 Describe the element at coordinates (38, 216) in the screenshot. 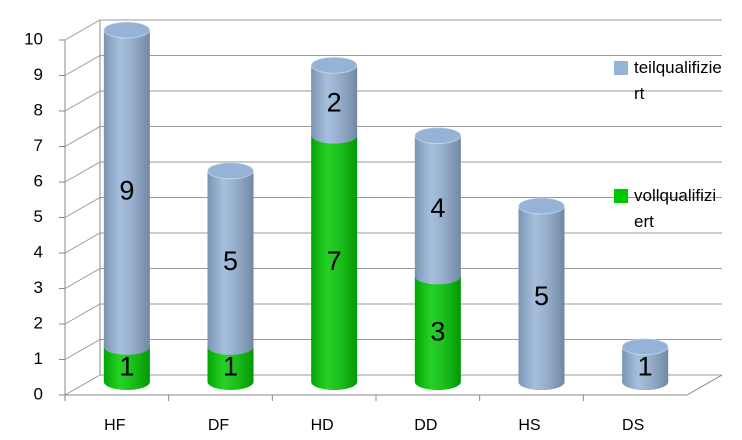

I see `y-tick-label: 5` at that location.